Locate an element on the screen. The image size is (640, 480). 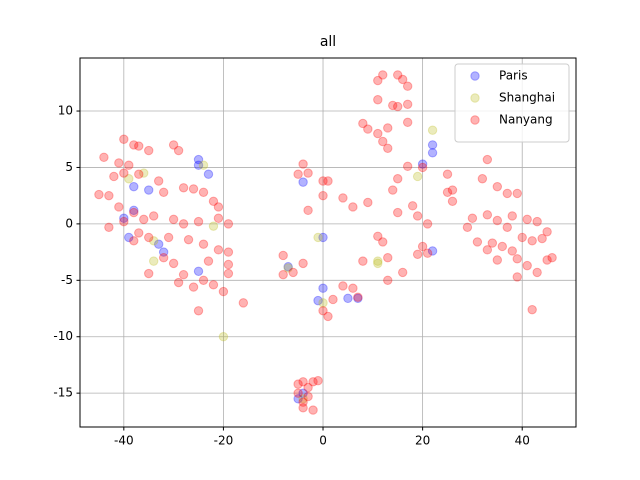
legend: Paris Shanghai Nanyang is located at coordinates (512, 103).